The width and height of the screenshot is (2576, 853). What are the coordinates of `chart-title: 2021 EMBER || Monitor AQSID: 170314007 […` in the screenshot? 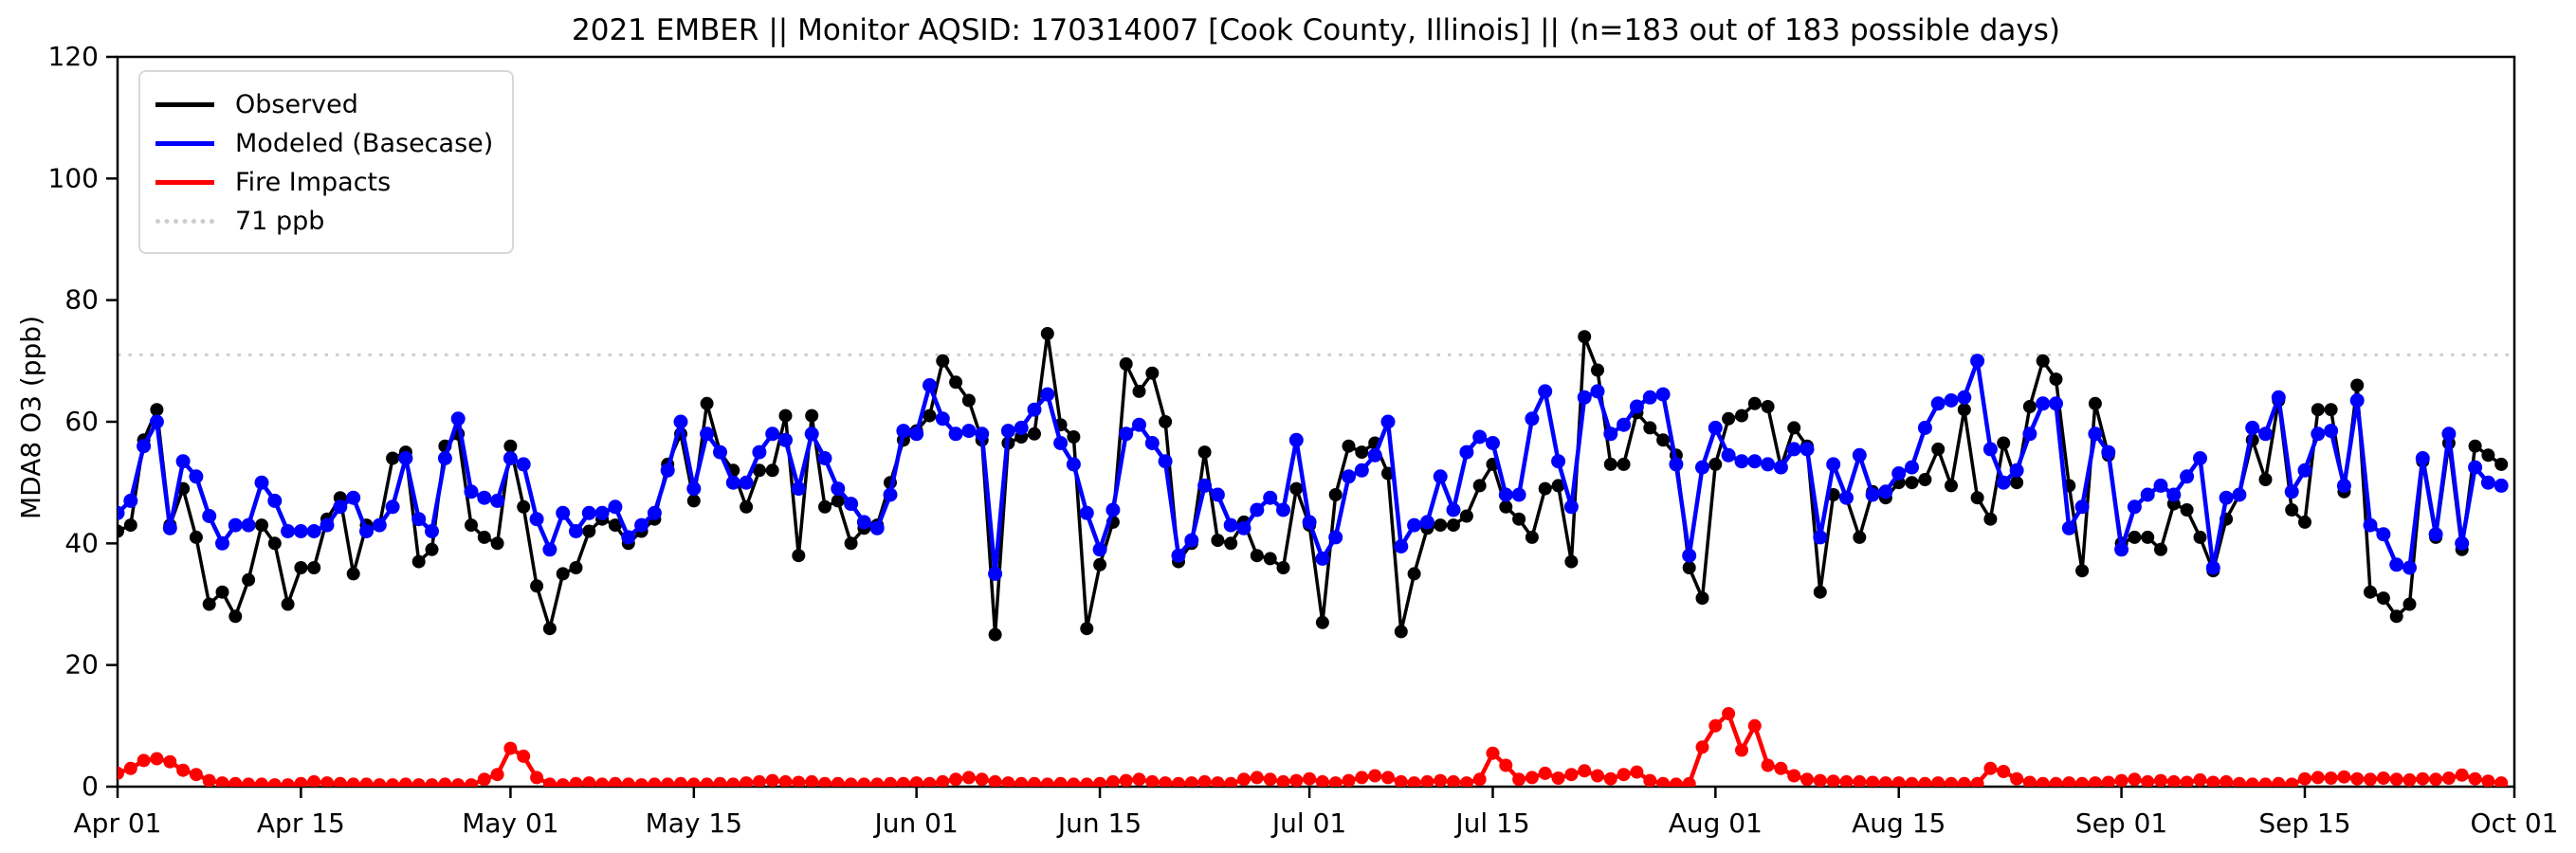 It's located at (1316, 30).